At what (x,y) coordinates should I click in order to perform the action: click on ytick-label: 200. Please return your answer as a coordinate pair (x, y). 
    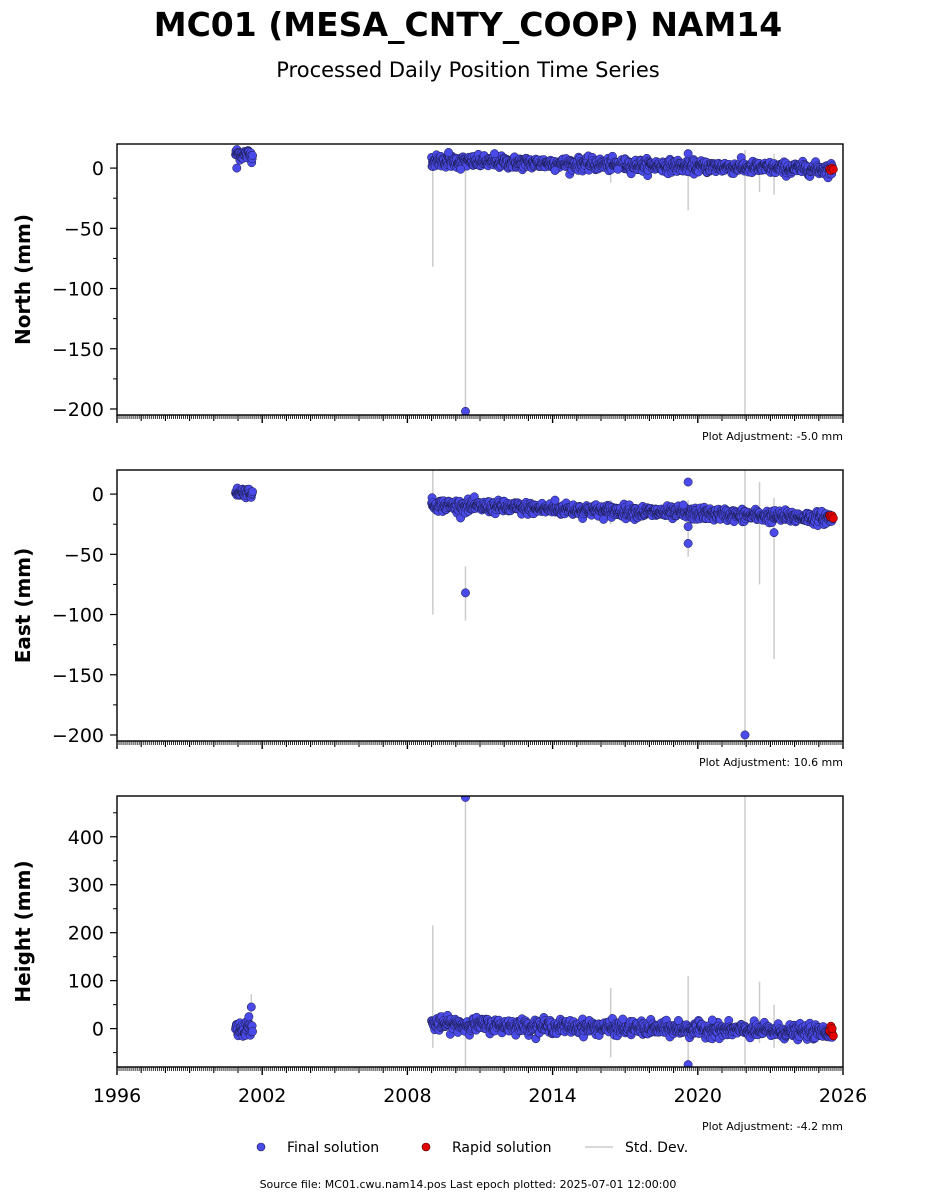
    Looking at the image, I should click on (86, 934).